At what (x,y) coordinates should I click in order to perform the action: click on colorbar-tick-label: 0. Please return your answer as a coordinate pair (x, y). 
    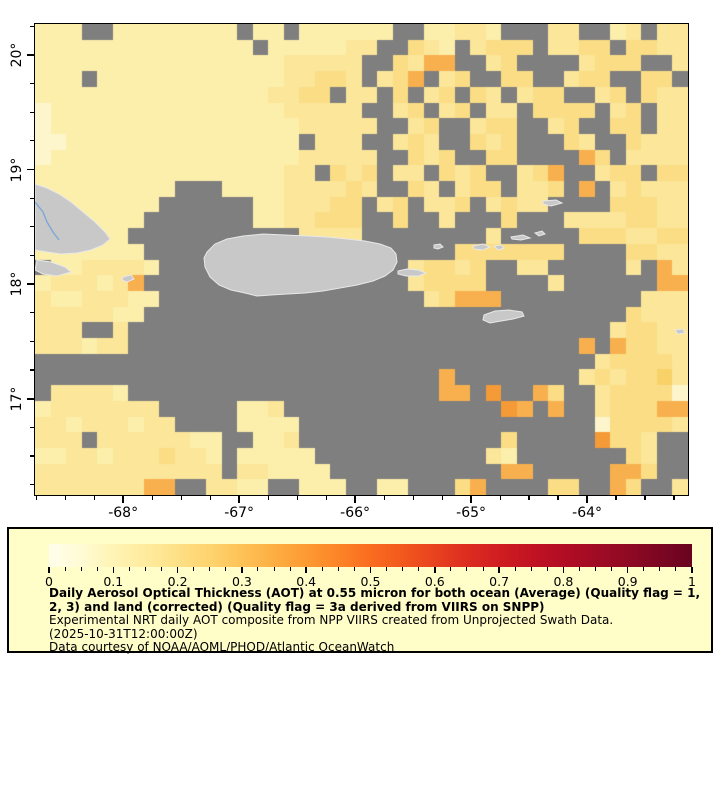
    Looking at the image, I should click on (49, 581).